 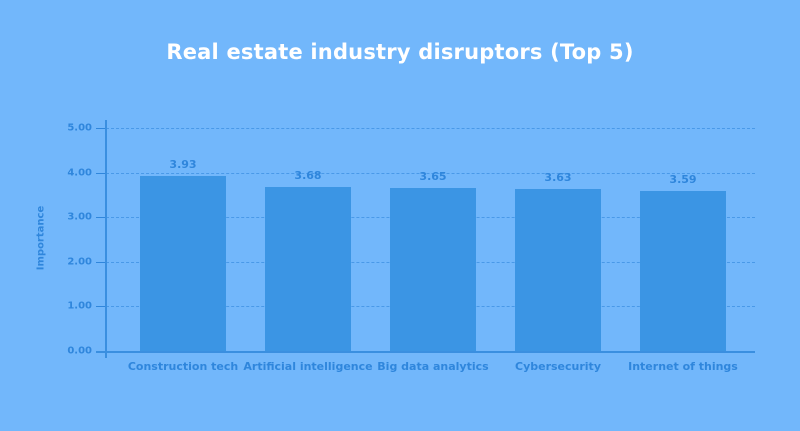 I want to click on x-category-label: Big data analytics, so click(x=433, y=366).